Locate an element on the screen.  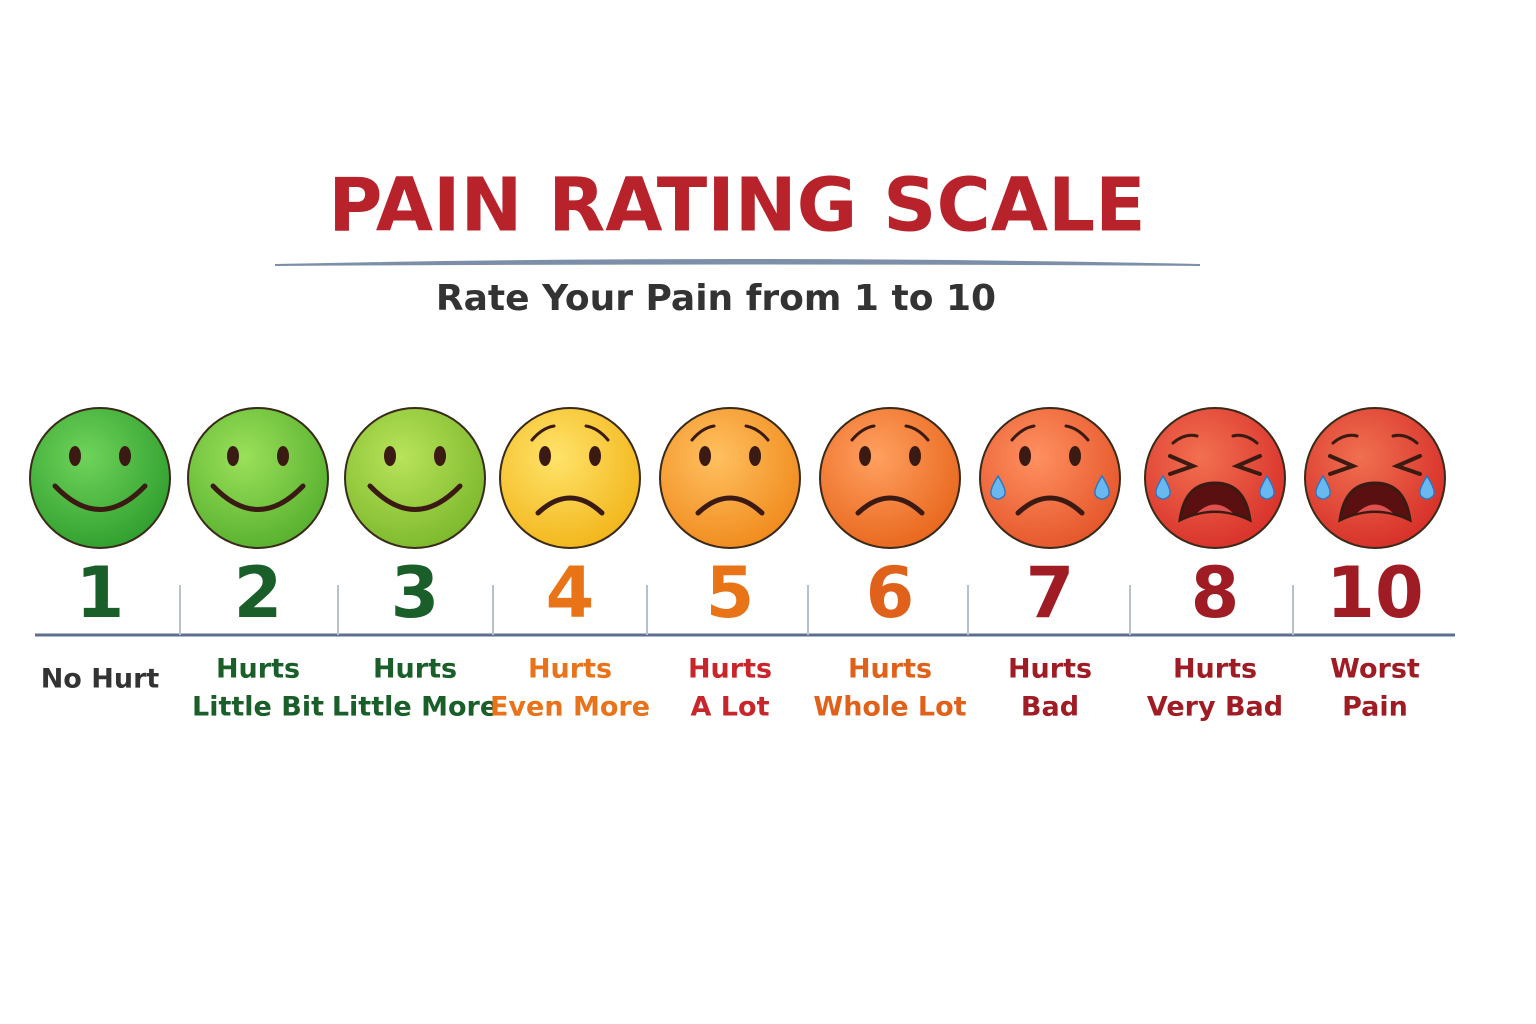
label: Whole Lot is located at coordinates (889, 707).